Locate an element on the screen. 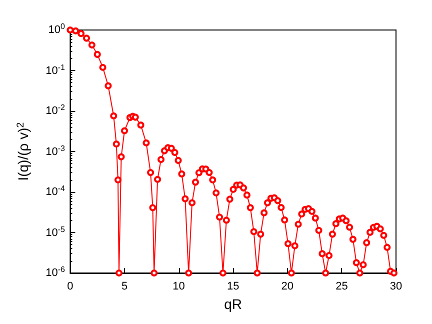 The image size is (432, 324). y-tick-label: 10$^{0}$ is located at coordinates (56, 29).